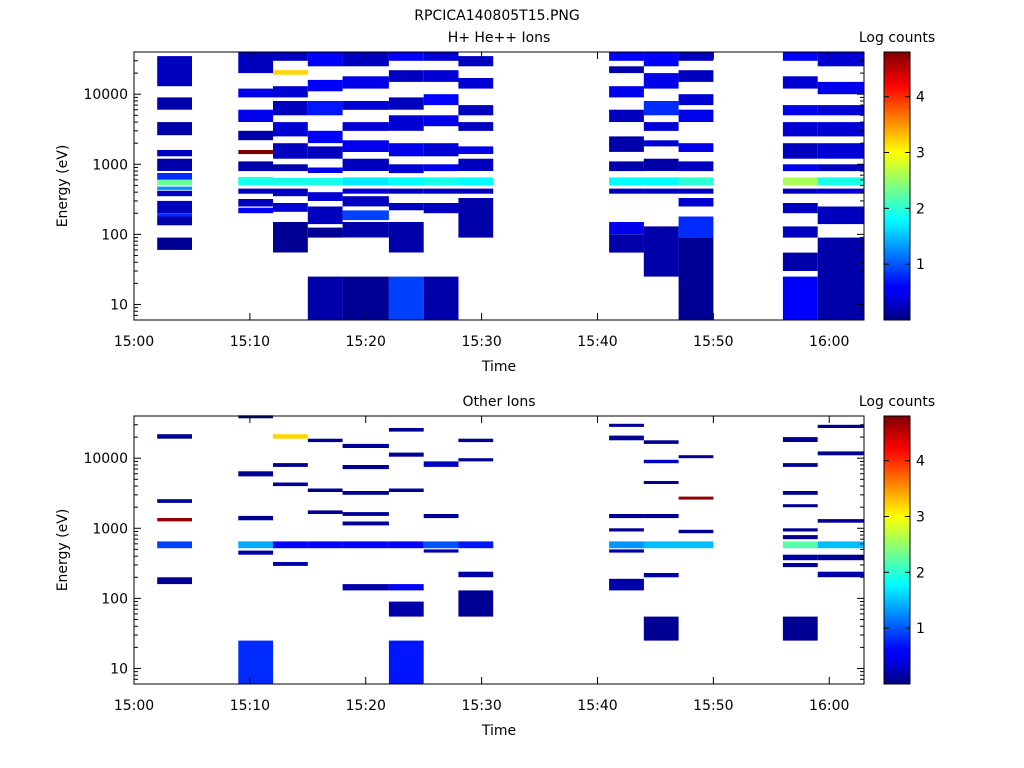  I want to click on x-axis-label: Time, so click(498, 731).